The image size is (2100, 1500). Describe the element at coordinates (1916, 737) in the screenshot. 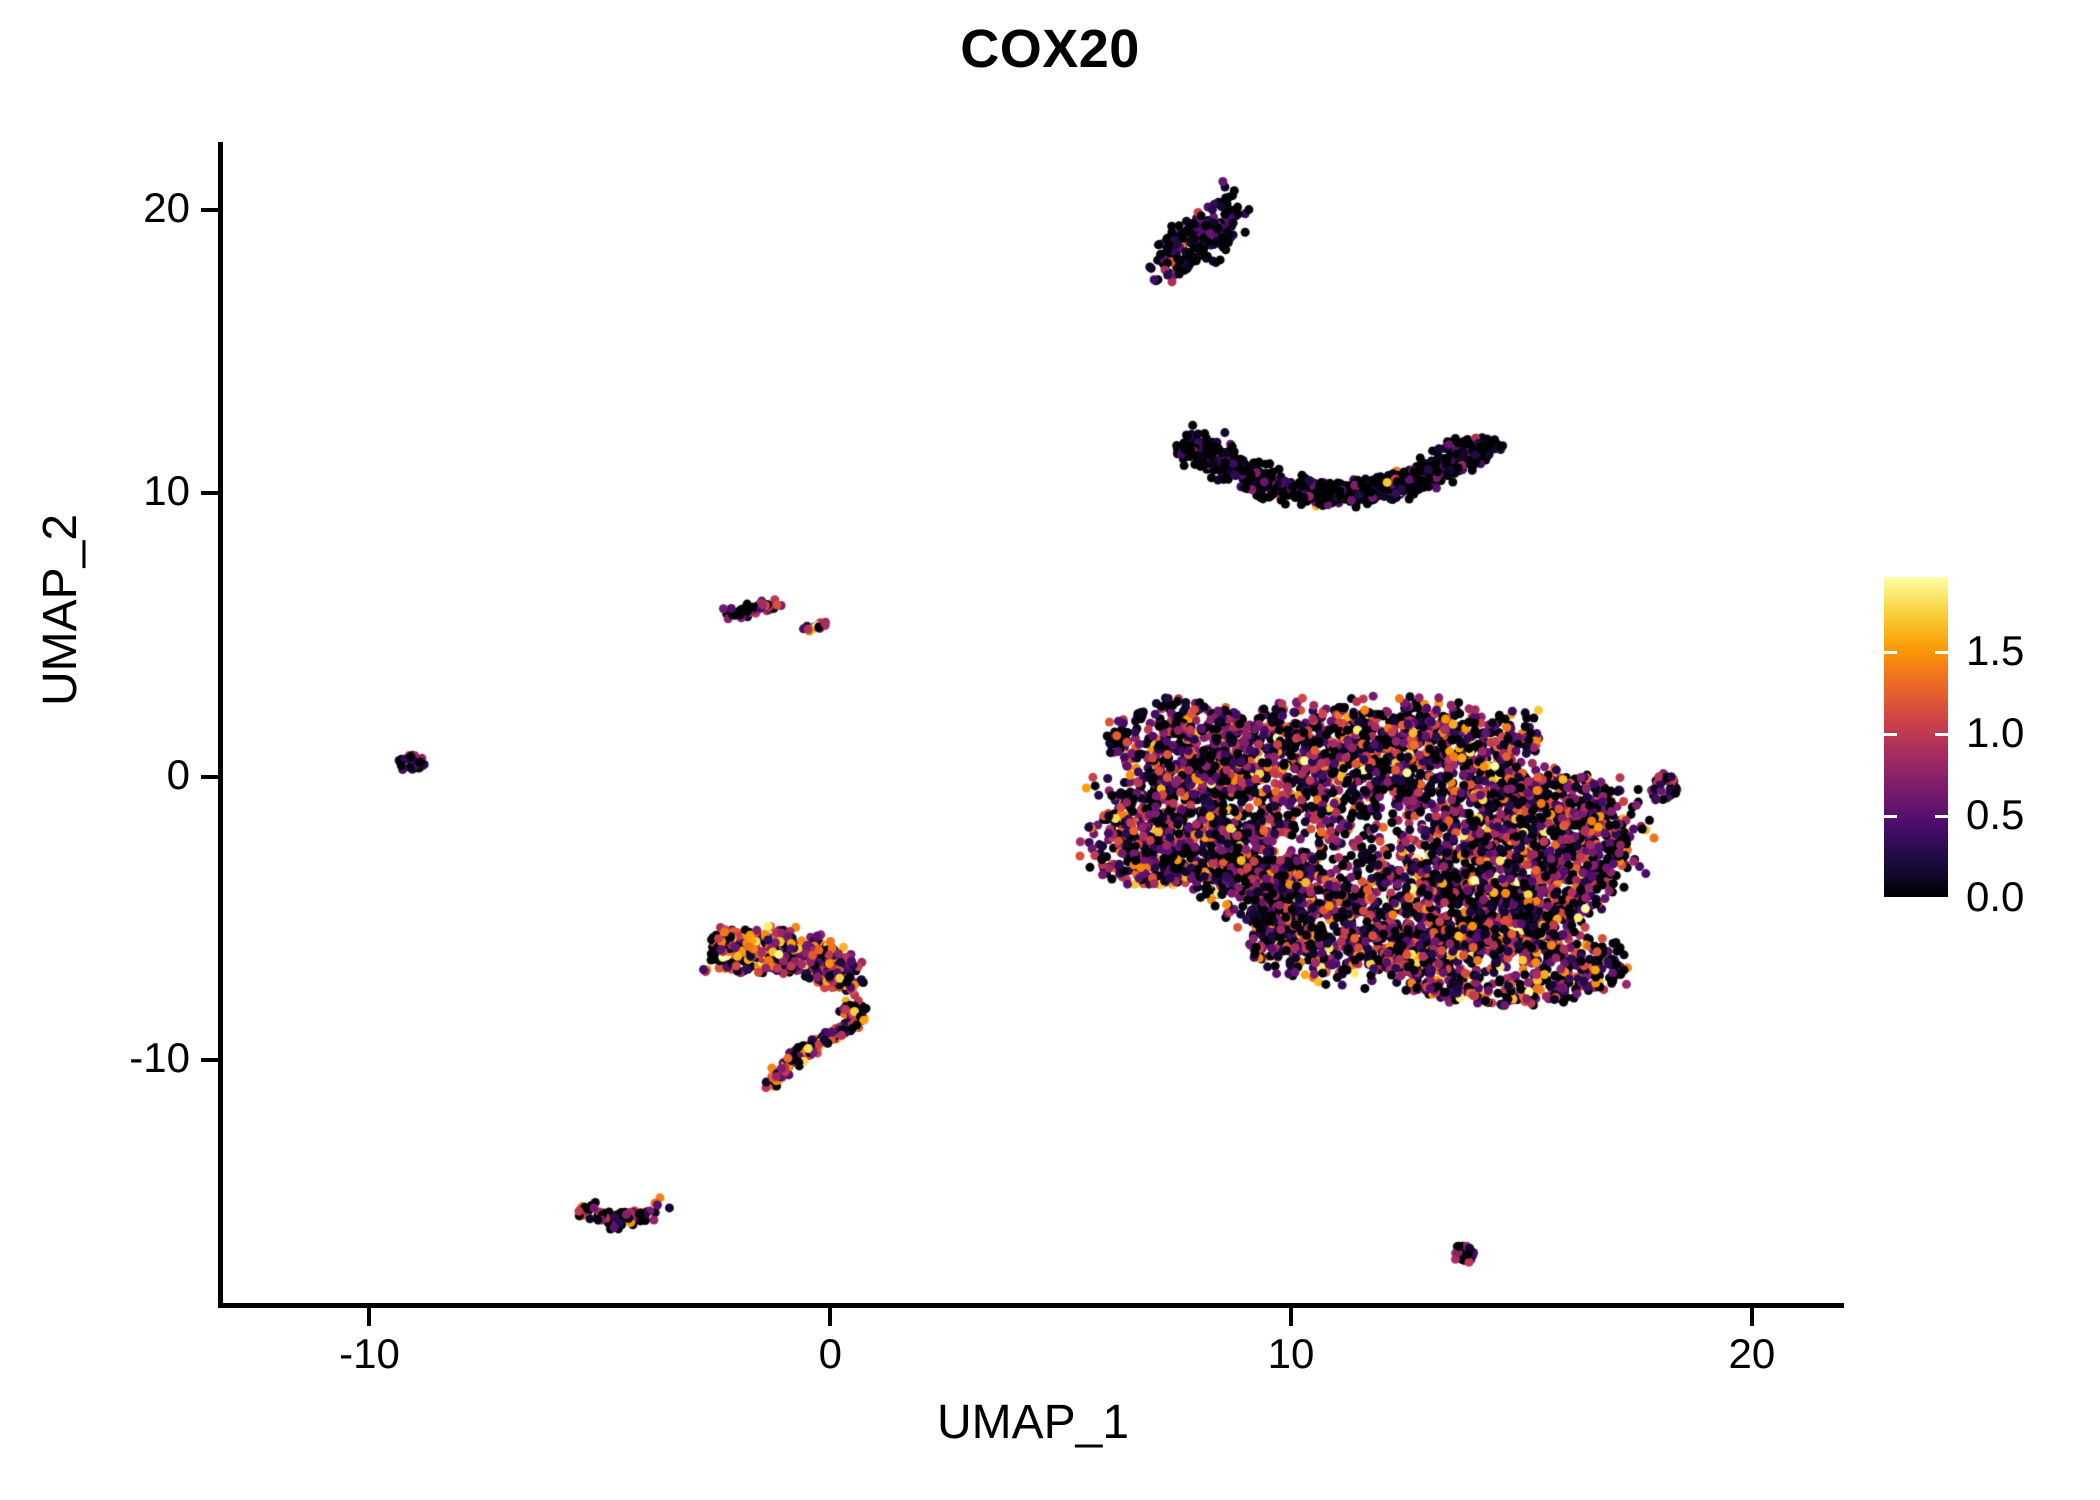

I see `colorbar-gradient` at that location.